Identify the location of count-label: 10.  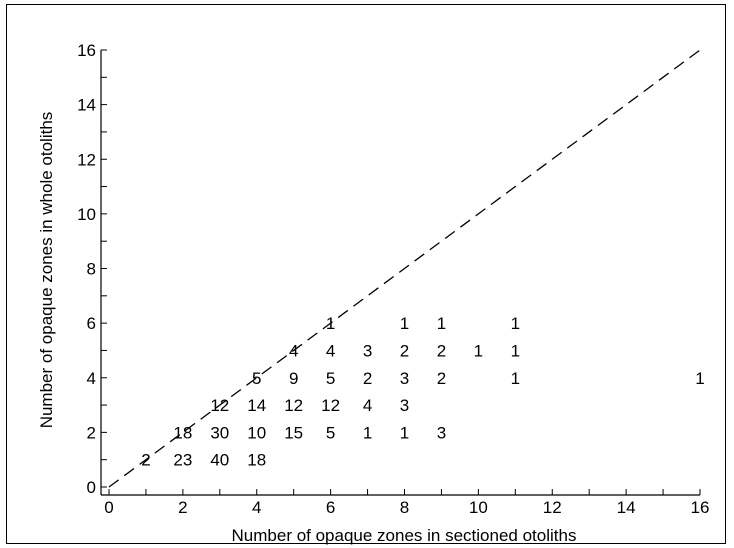
(256, 432).